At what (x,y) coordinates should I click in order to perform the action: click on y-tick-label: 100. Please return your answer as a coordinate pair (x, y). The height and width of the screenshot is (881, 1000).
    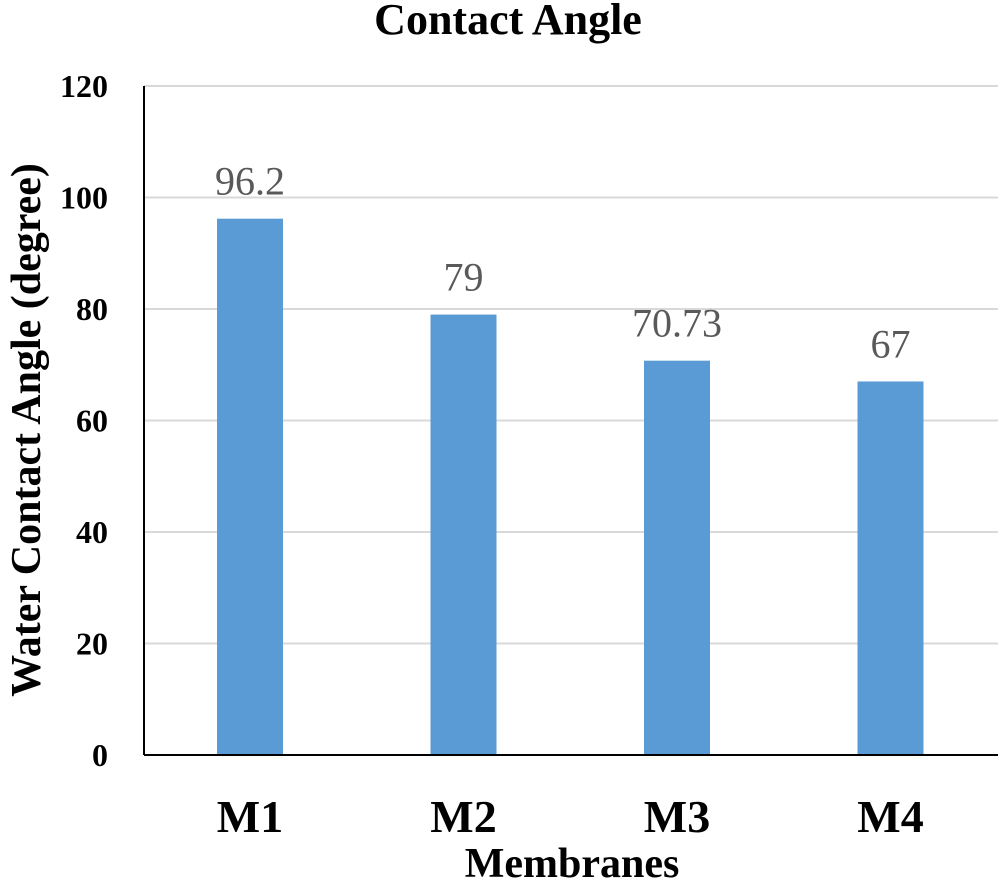
    Looking at the image, I should click on (84, 198).